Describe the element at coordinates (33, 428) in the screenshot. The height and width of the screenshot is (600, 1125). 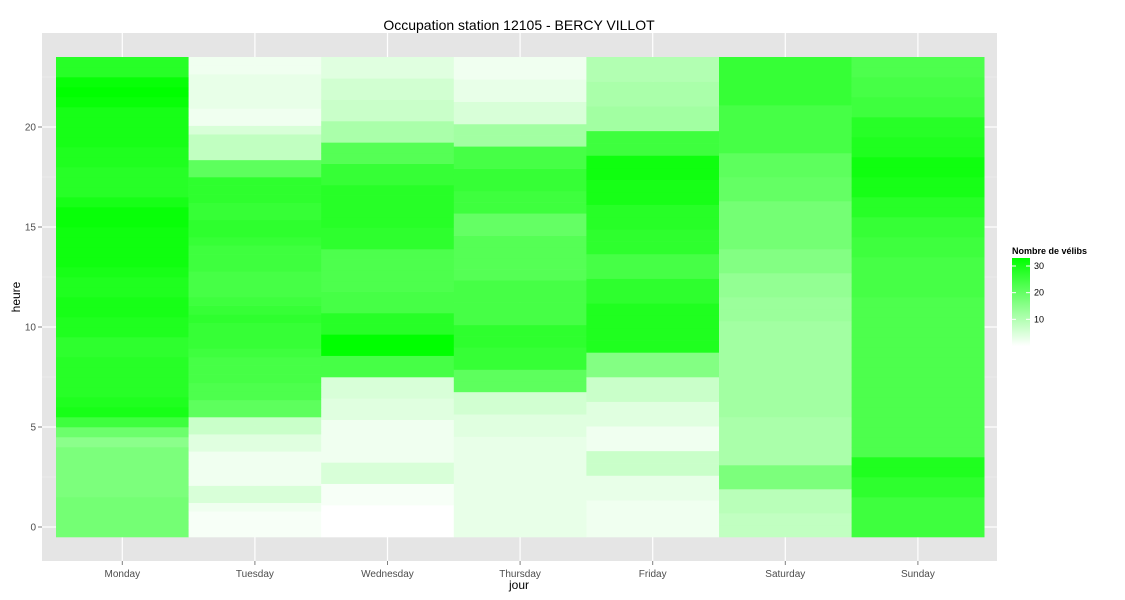
I see `y-tick-label: 5` at that location.